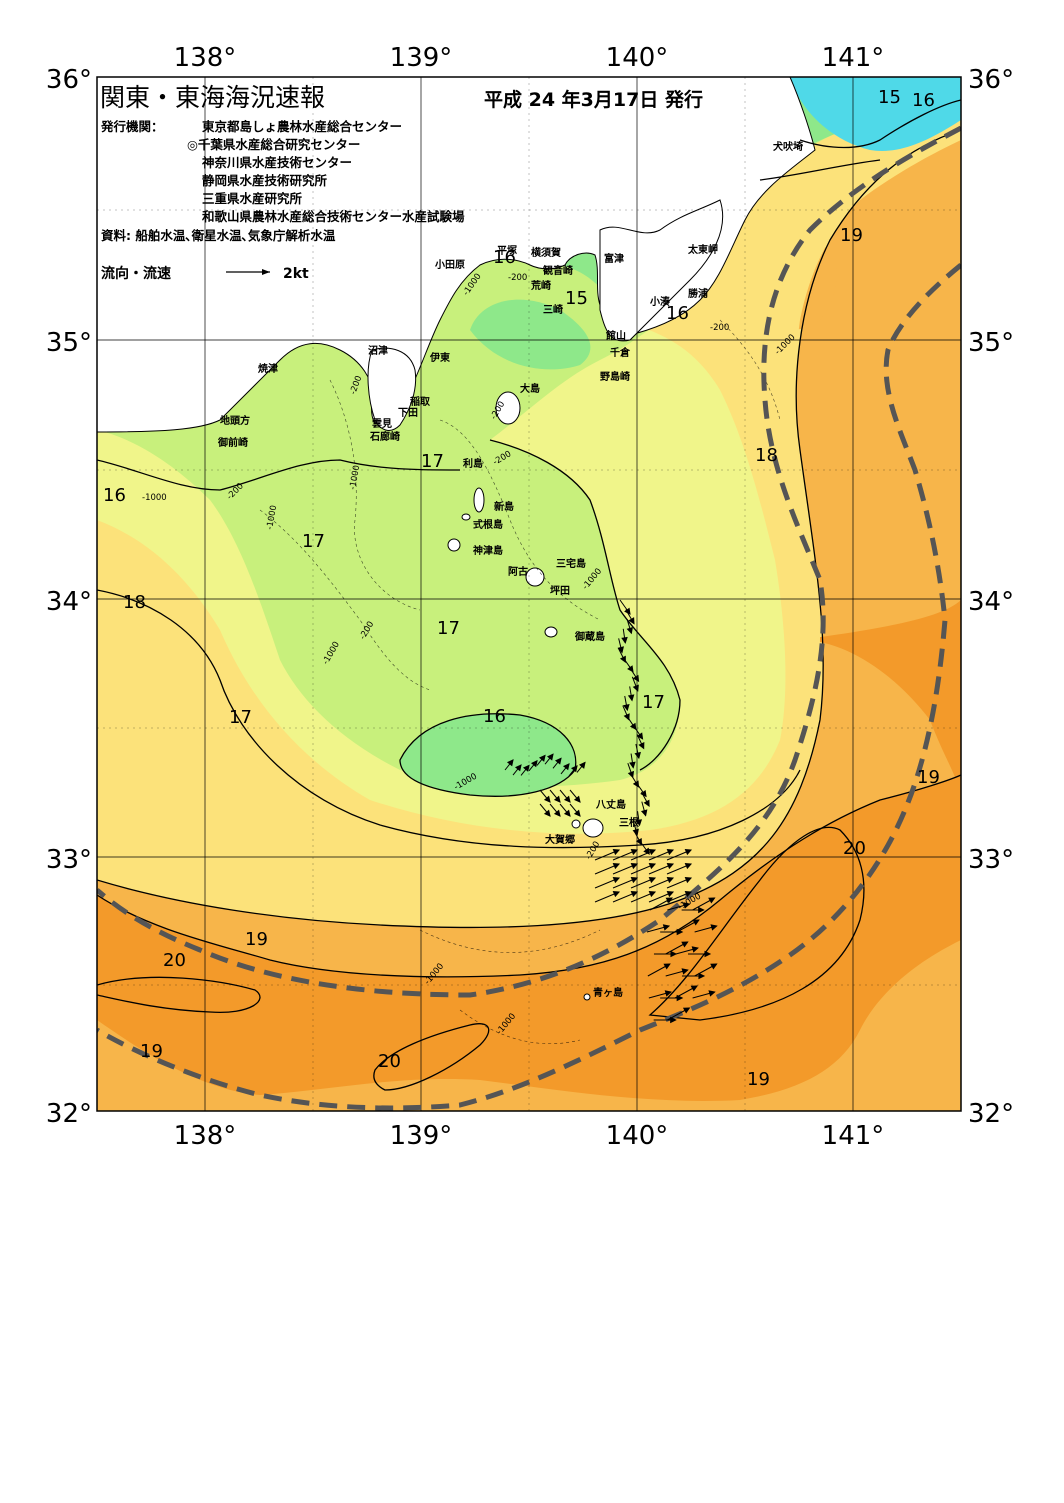 Image resolution: width=1064 pixels, height=1503 pixels. Describe the element at coordinates (756, 923) in the screenshot. I see `isotherm-20-east` at that location.